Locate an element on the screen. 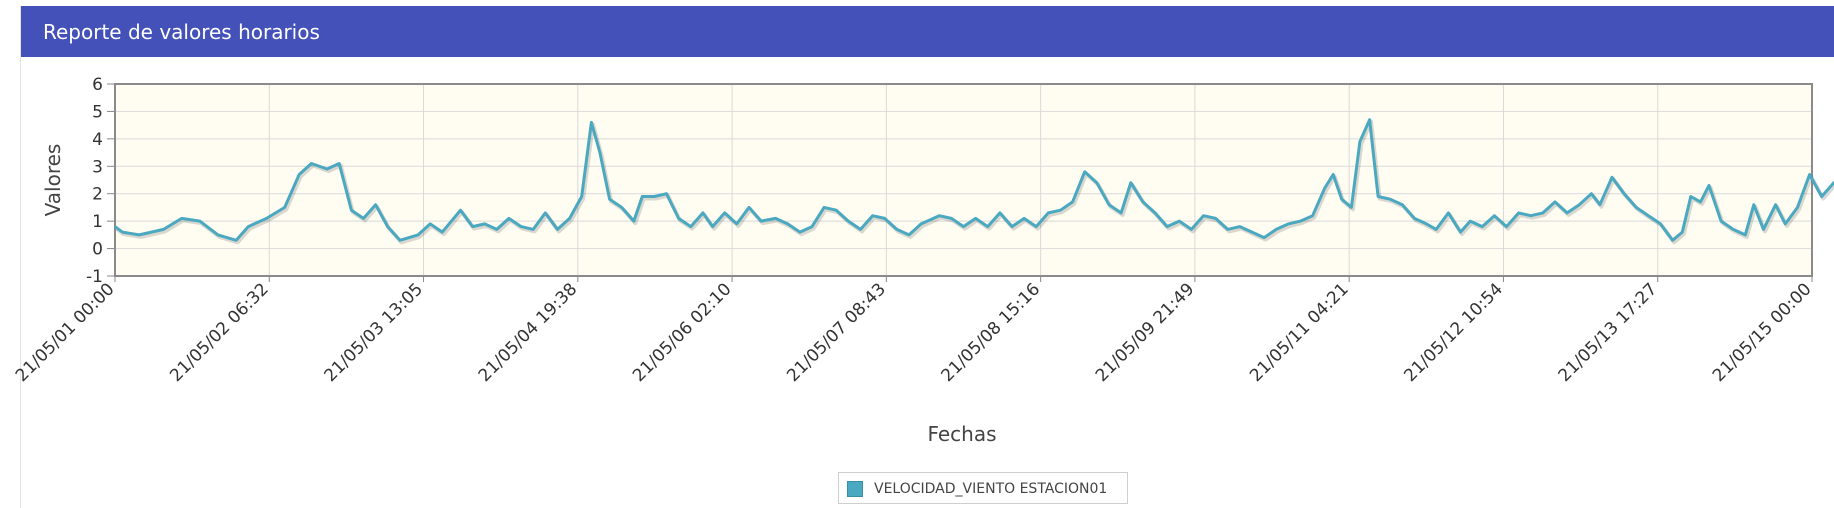 The width and height of the screenshot is (1834, 508). x-tick-label: 21/05/15 00:00 is located at coordinates (1762, 332).